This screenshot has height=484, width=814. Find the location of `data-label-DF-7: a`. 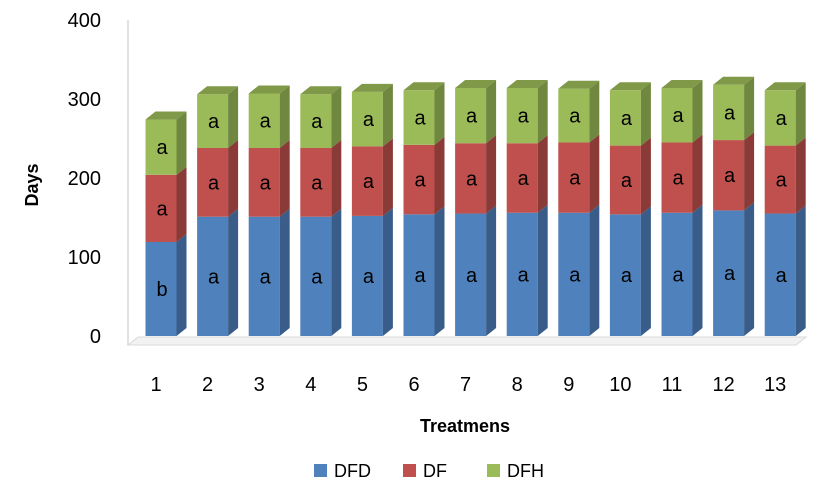

data-label-DF-7: a is located at coordinates (472, 179).